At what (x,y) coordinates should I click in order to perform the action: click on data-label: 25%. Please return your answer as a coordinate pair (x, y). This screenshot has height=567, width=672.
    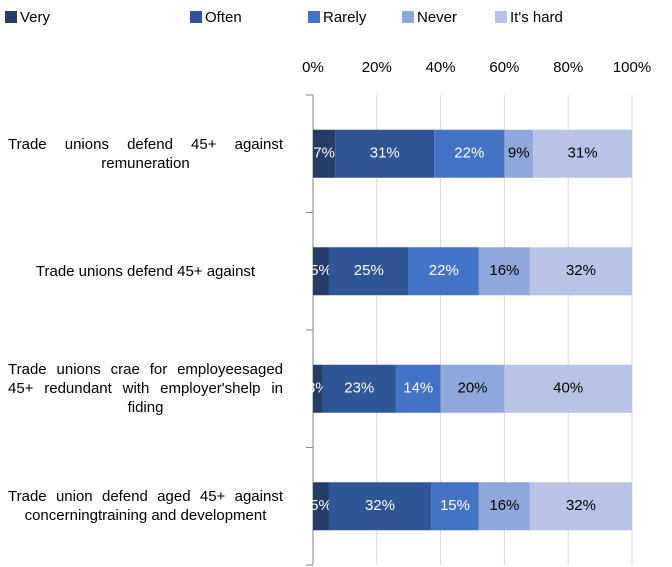
    Looking at the image, I should click on (369, 270).